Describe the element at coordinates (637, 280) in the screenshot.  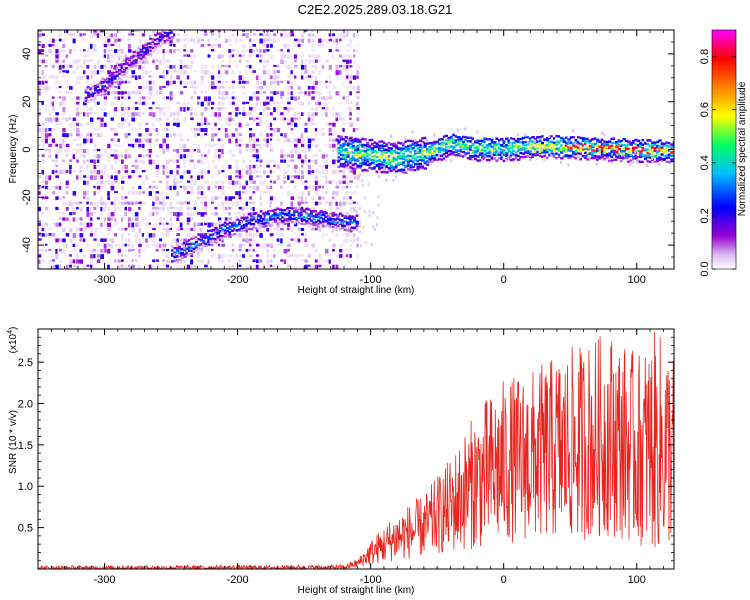
I see `spectrogram-x-tick-label: 100` at that location.